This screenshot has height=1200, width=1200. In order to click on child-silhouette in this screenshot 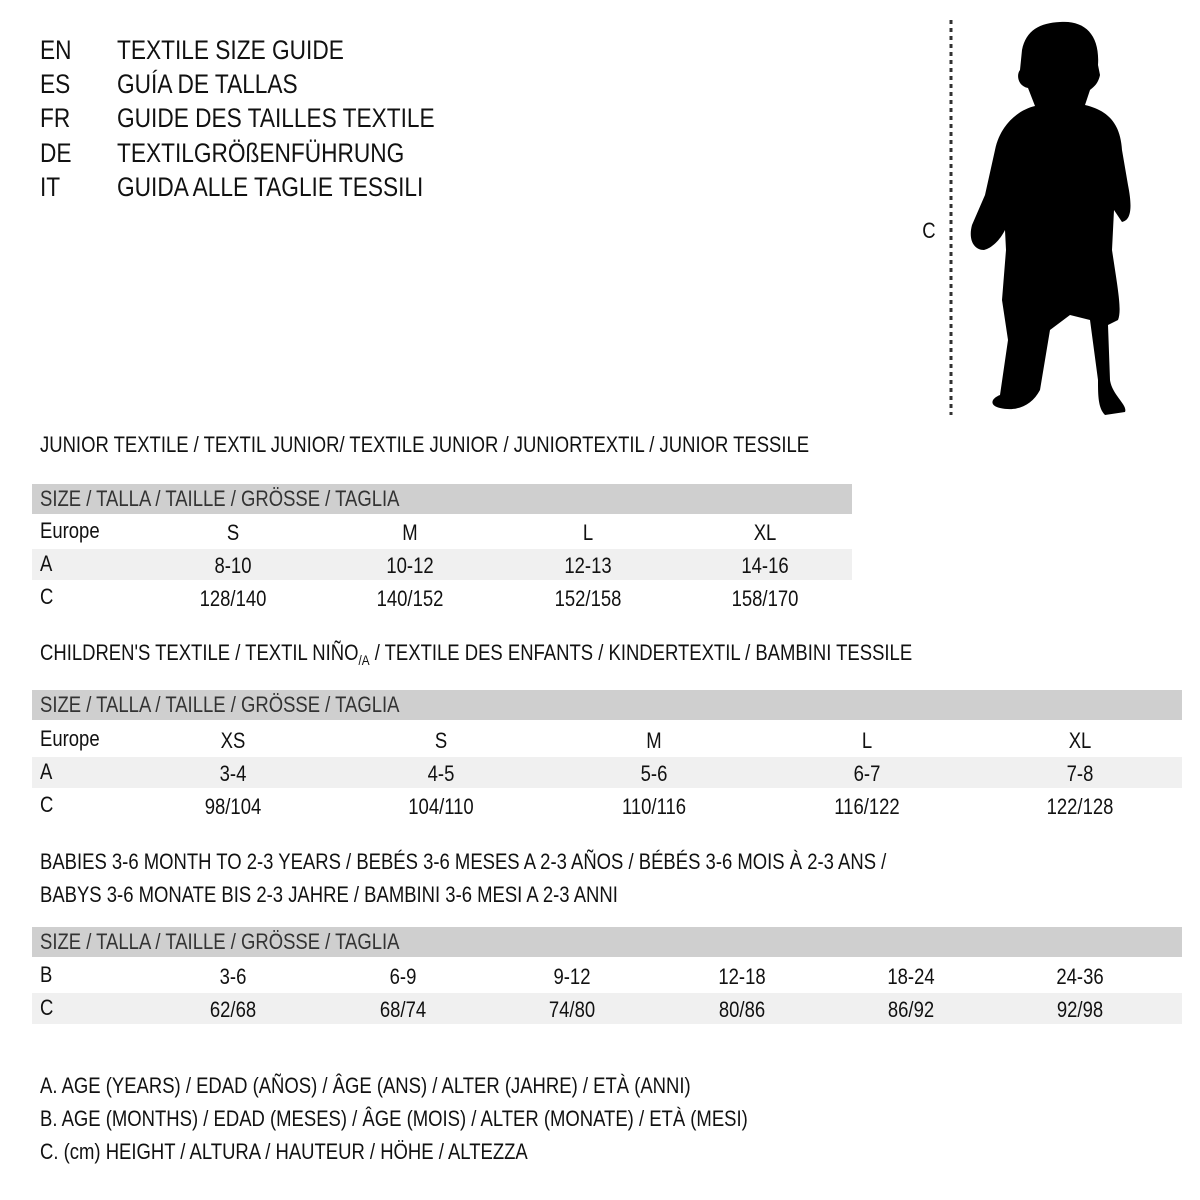, I will do `click(1050, 218)`.